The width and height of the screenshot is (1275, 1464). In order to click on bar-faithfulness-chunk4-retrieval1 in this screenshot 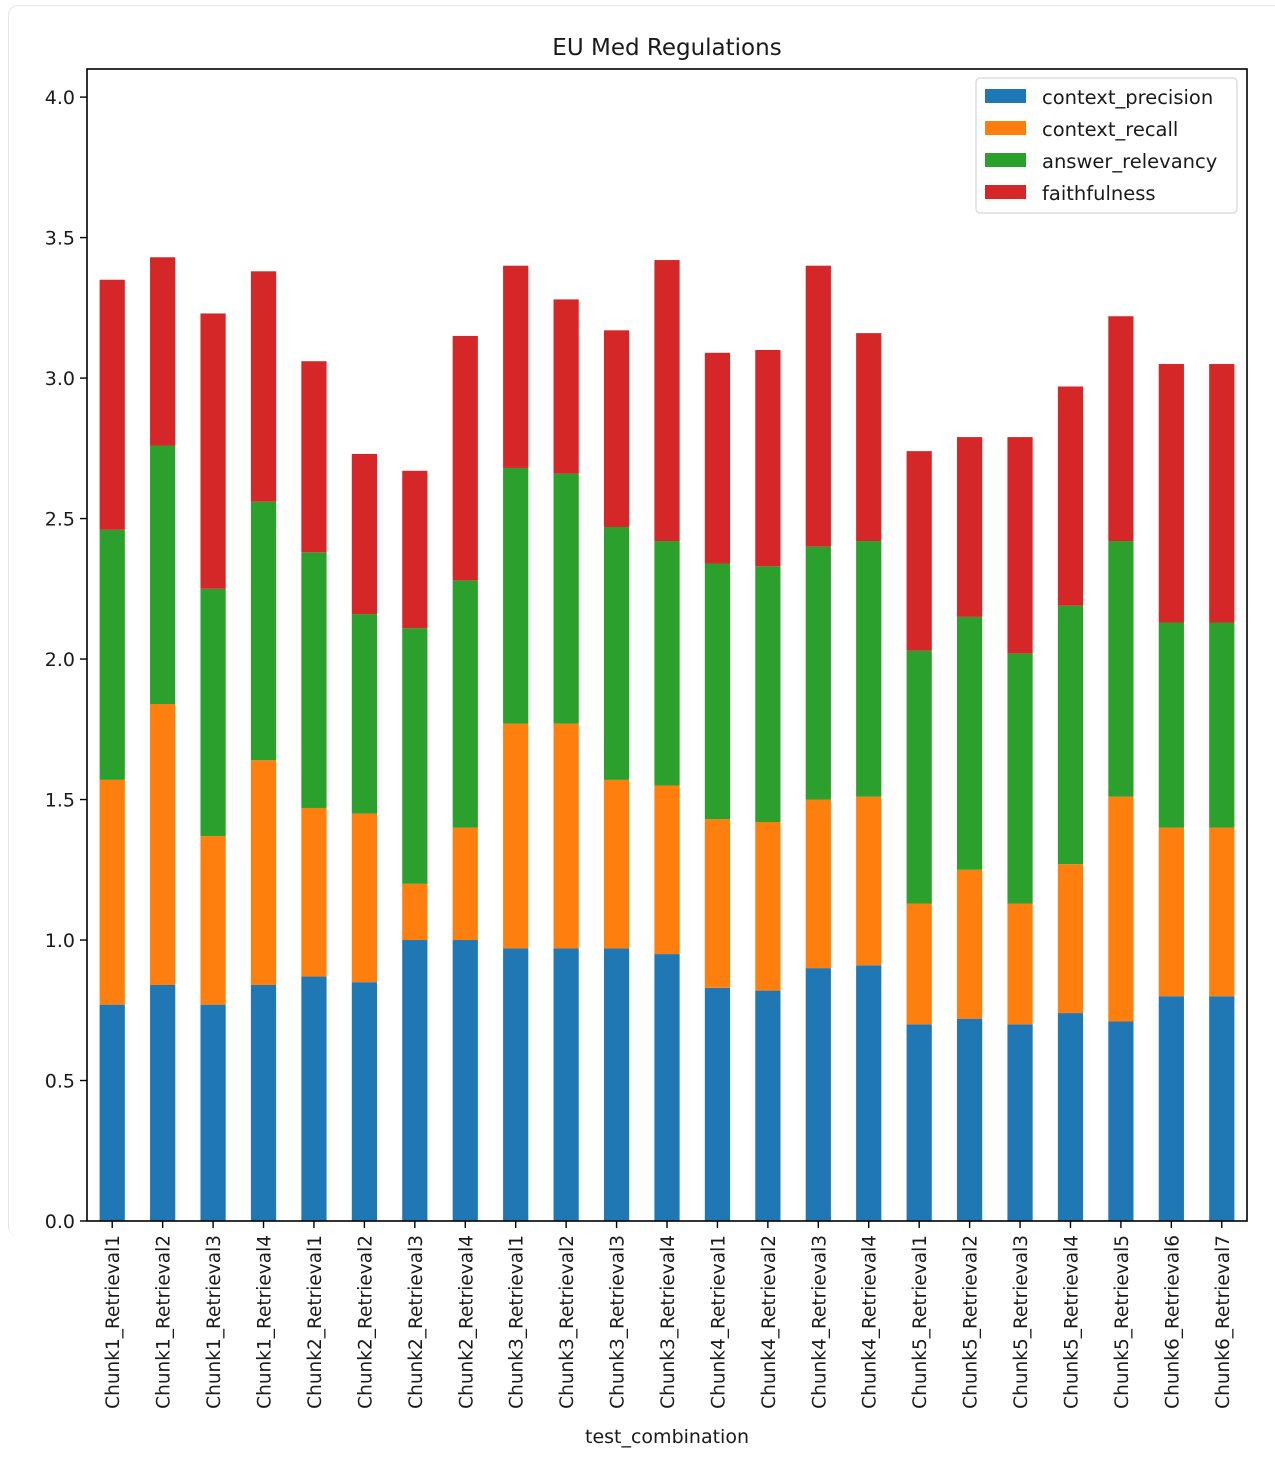, I will do `click(717, 458)`.